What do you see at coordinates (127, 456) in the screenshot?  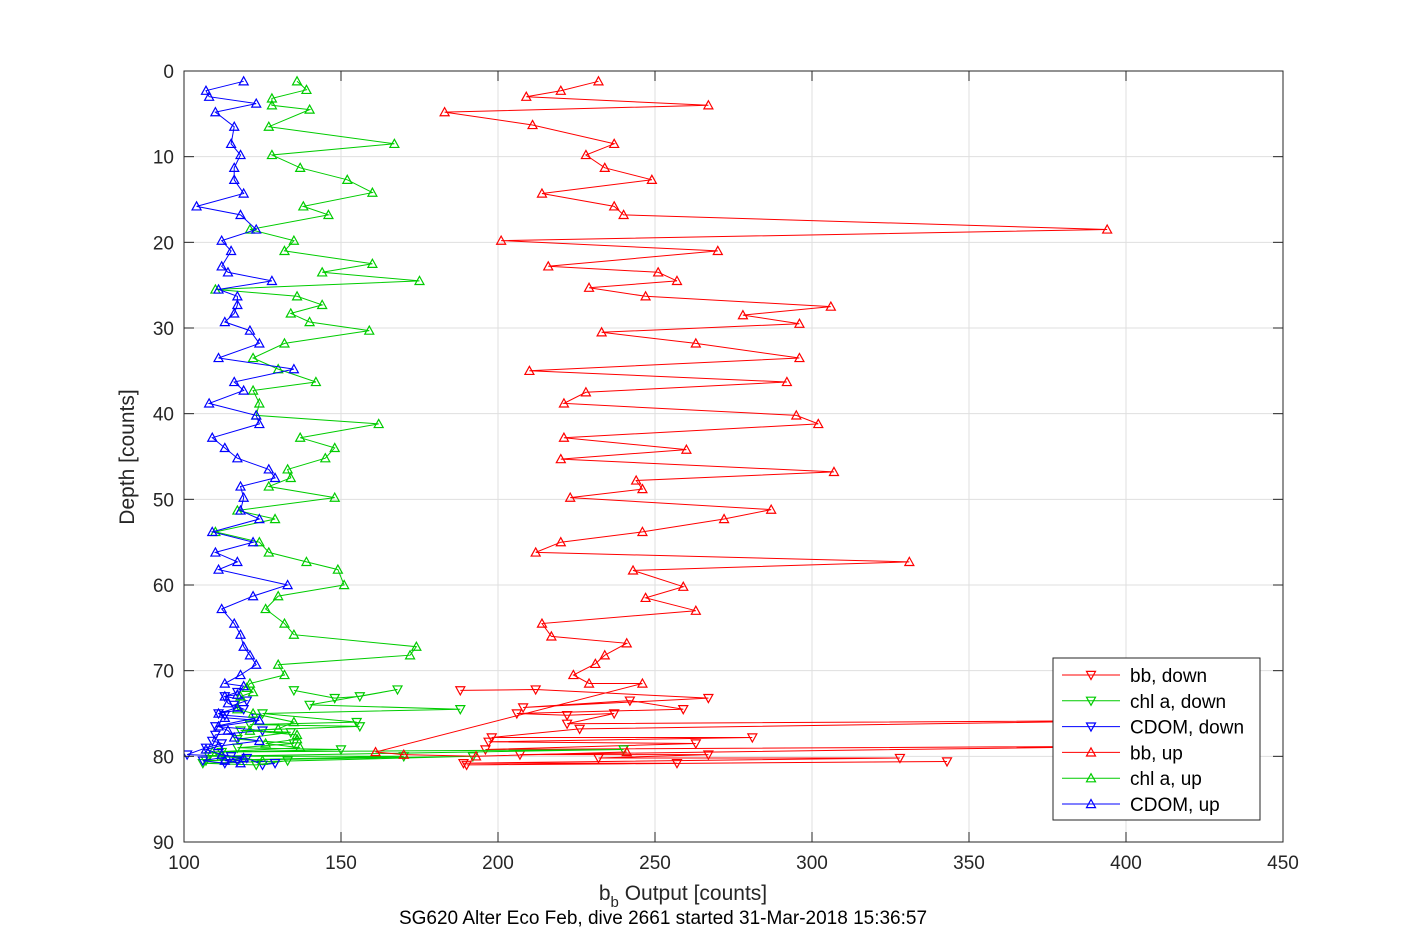 I see `y-axis-label: Depth [counts]` at bounding box center [127, 456].